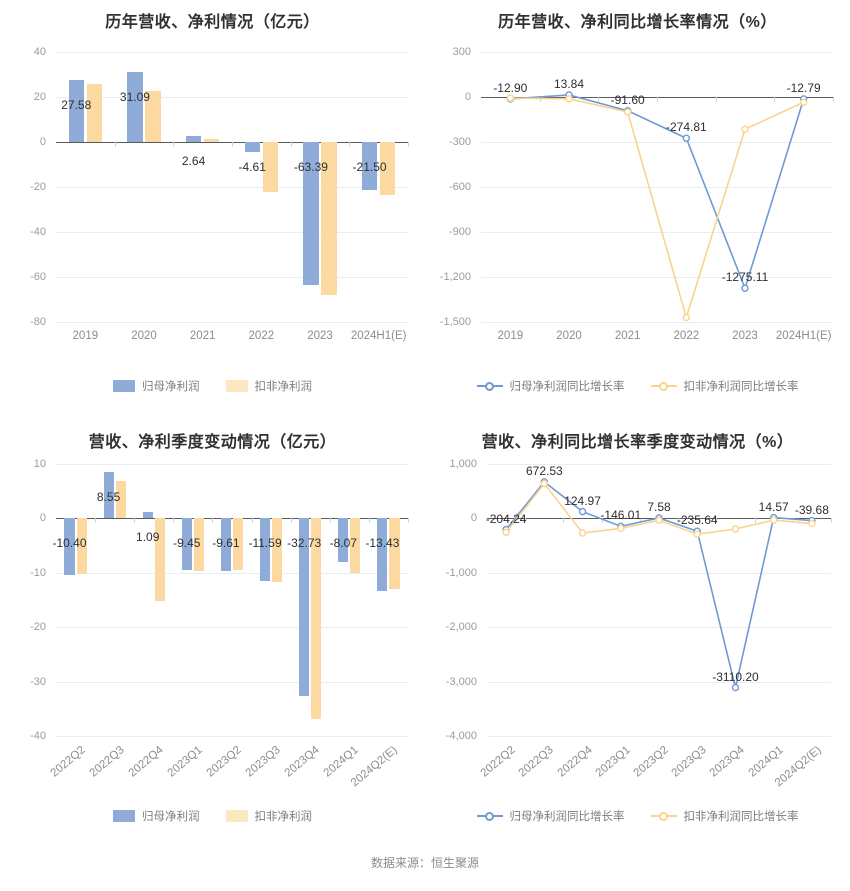  What do you see at coordinates (69, 543) in the screenshot?
I see `bar-data-label: -10.40` at bounding box center [69, 543].